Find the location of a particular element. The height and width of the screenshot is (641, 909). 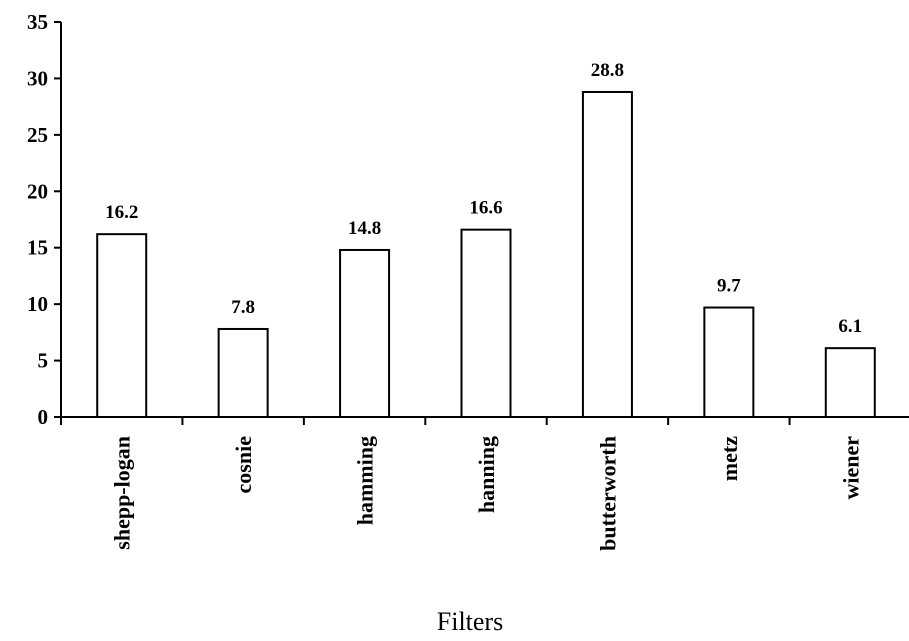

category-label-butterworth: butterworth is located at coordinates (607, 493).